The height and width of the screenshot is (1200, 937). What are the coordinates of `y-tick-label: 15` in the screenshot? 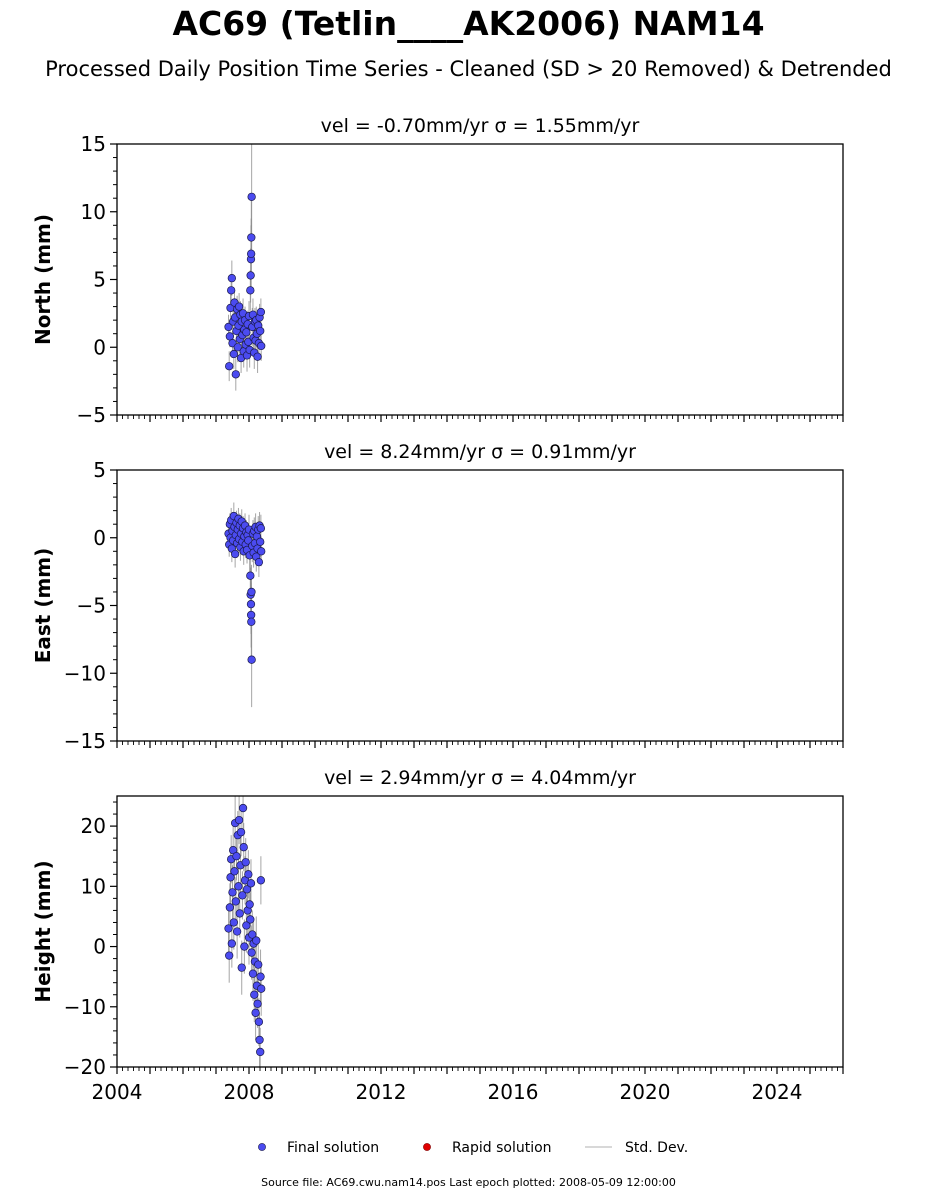 It's located at (93, 144).